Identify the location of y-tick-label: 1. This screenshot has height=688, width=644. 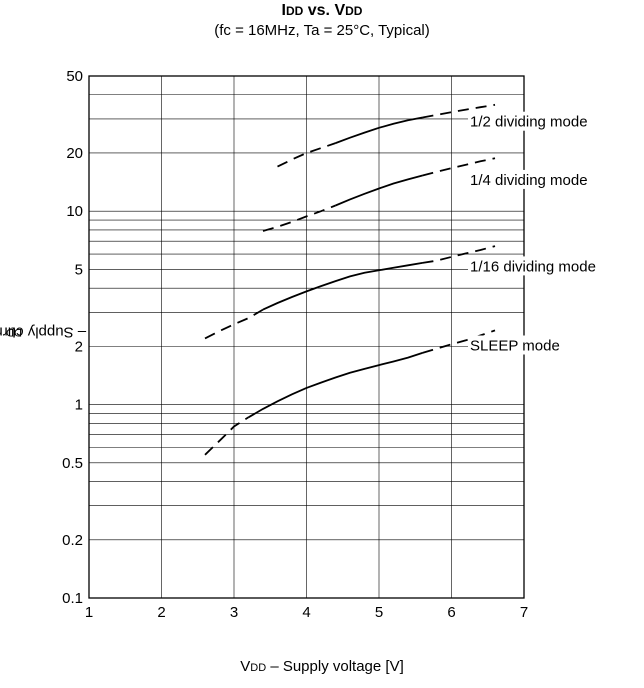
(79, 405).